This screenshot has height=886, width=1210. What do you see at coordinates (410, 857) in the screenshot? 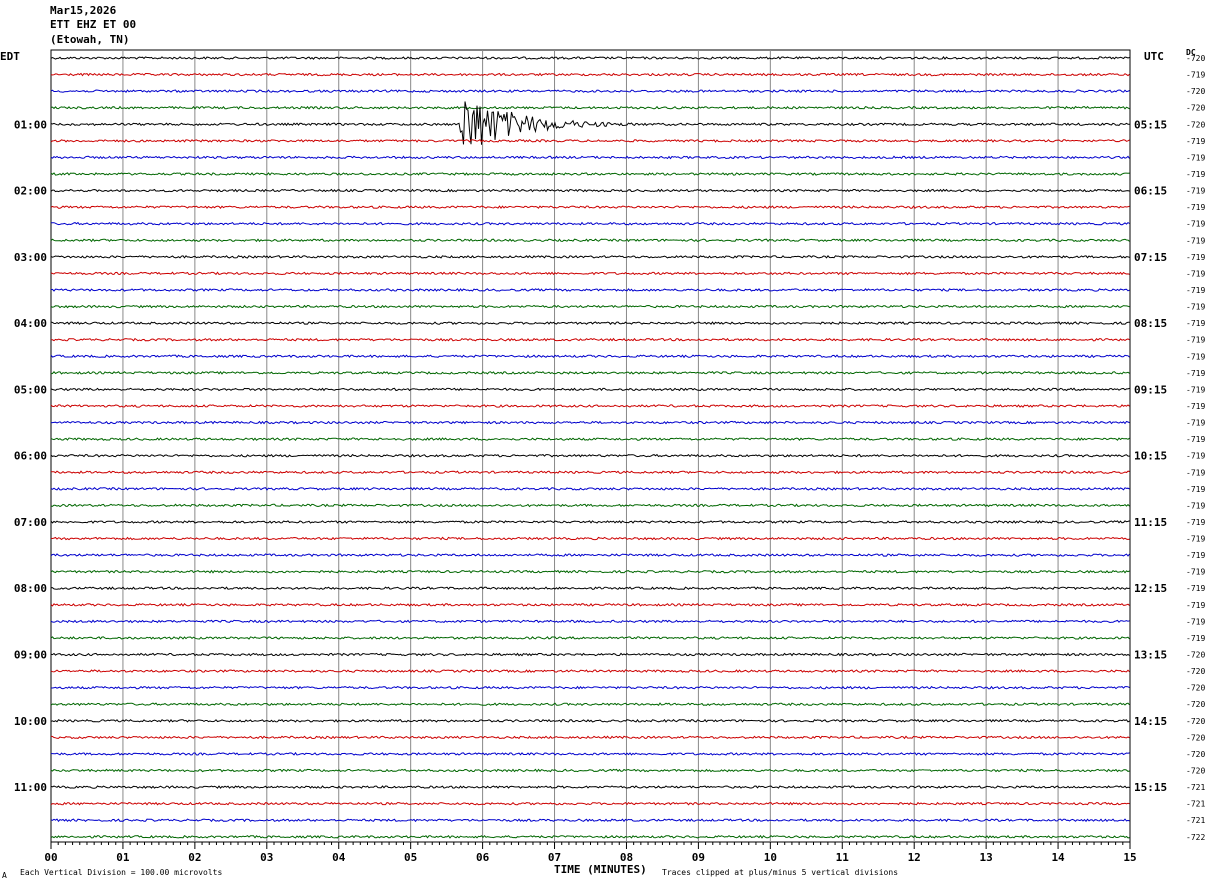
I see `x-tick-label: 05` at bounding box center [410, 857].